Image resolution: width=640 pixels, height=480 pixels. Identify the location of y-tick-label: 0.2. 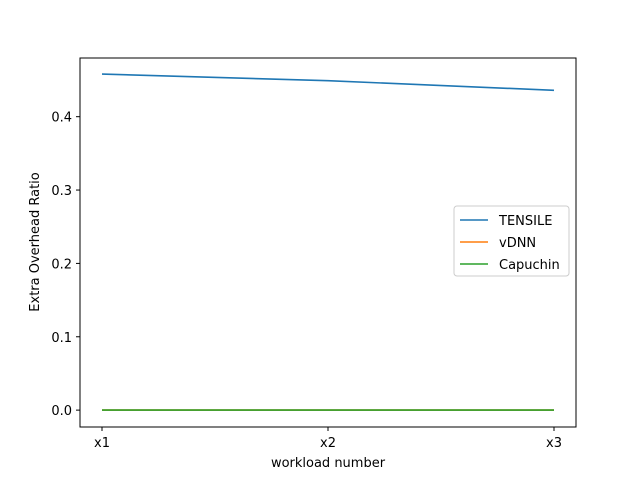
(61, 264).